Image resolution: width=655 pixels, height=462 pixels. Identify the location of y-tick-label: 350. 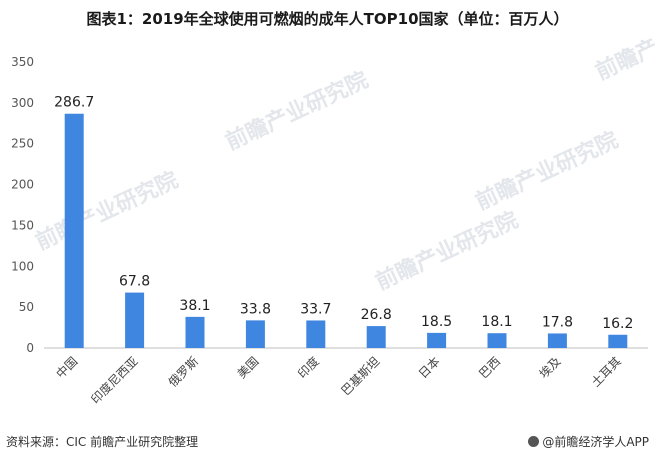
(22, 62).